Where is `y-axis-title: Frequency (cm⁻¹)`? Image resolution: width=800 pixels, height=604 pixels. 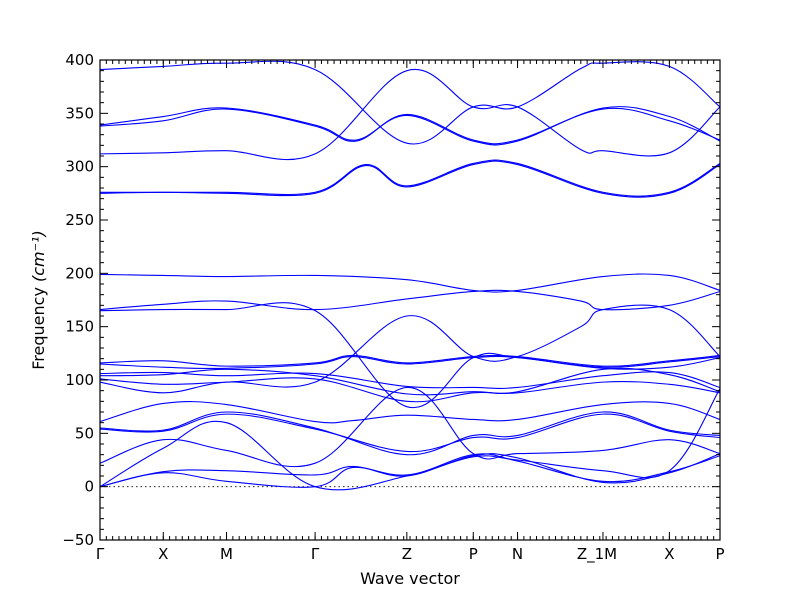 y-axis-title: Frequency (cm⁻¹) is located at coordinates (38, 299).